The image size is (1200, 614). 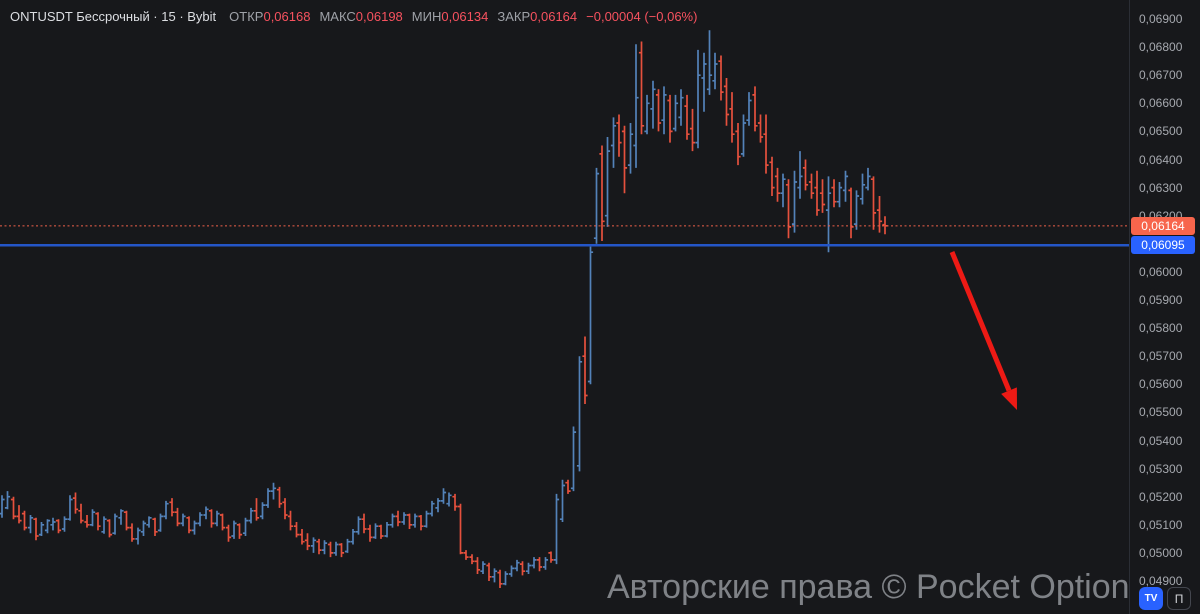 I want to click on trend-arrow-shaft, so click(x=980, y=321).